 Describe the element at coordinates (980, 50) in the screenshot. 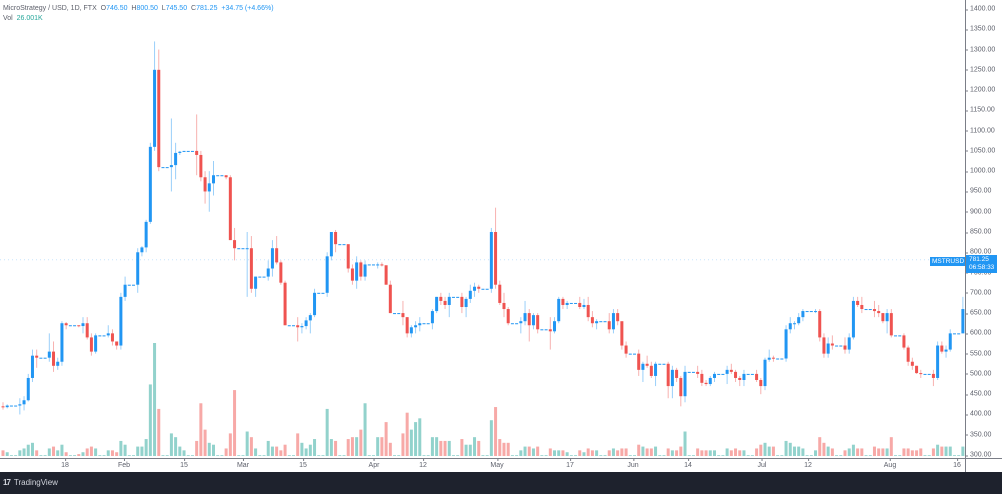

I see `price-tick: 1300.00` at that location.